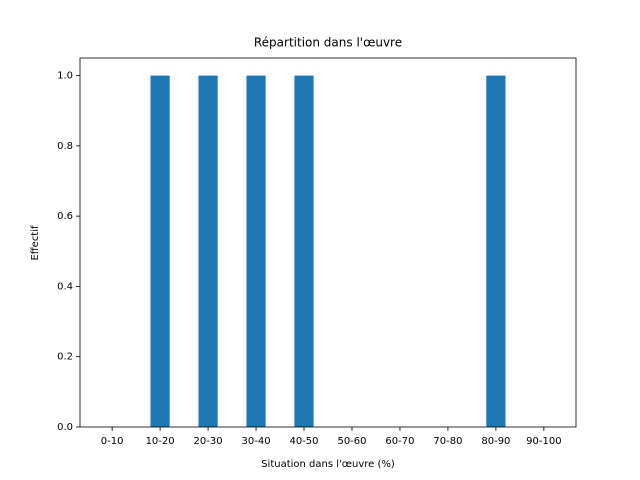 This screenshot has height=480, width=640. Describe the element at coordinates (256, 441) in the screenshot. I see `x-tick-label: 30-40` at that location.